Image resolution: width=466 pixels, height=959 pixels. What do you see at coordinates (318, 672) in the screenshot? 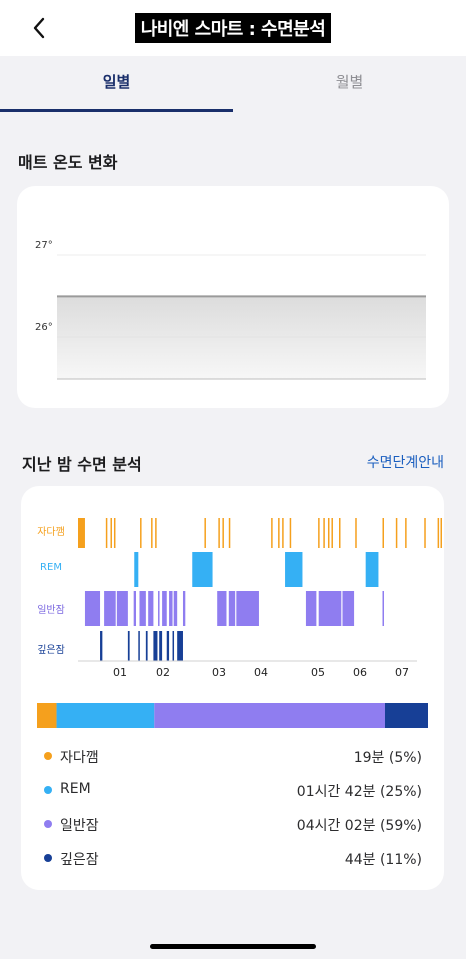
I see `hour-tick-label: 05` at bounding box center [318, 672].